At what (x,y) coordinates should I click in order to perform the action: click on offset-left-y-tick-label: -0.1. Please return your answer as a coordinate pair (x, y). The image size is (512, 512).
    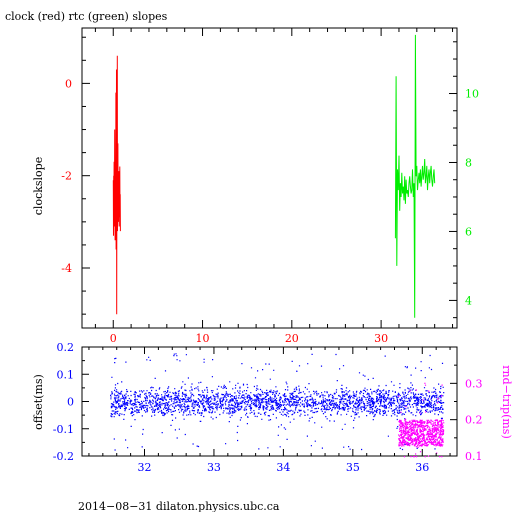
    Looking at the image, I should click on (63, 429).